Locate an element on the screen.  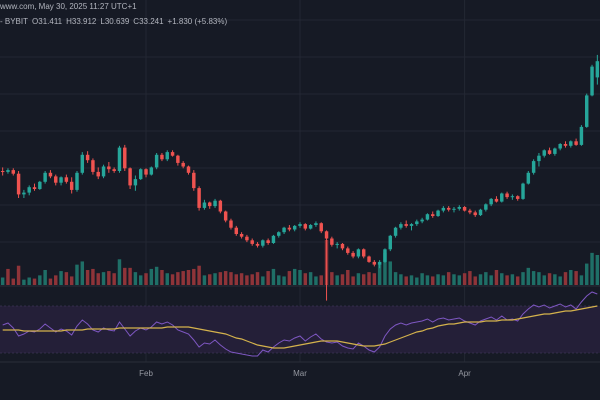
change-value: +1.830 (+5.83%) is located at coordinates (197, 21).